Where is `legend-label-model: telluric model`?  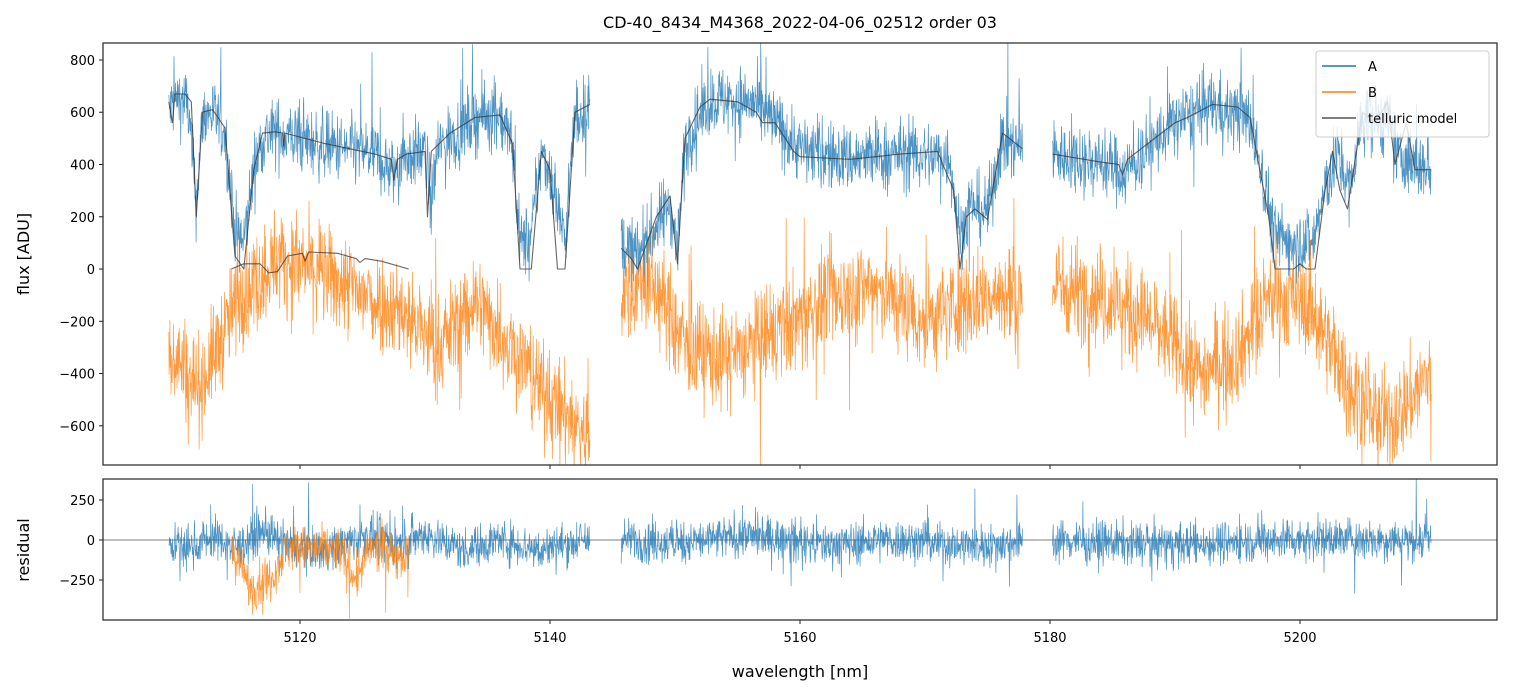
legend-label-model: telluric model is located at coordinates (1412, 119).